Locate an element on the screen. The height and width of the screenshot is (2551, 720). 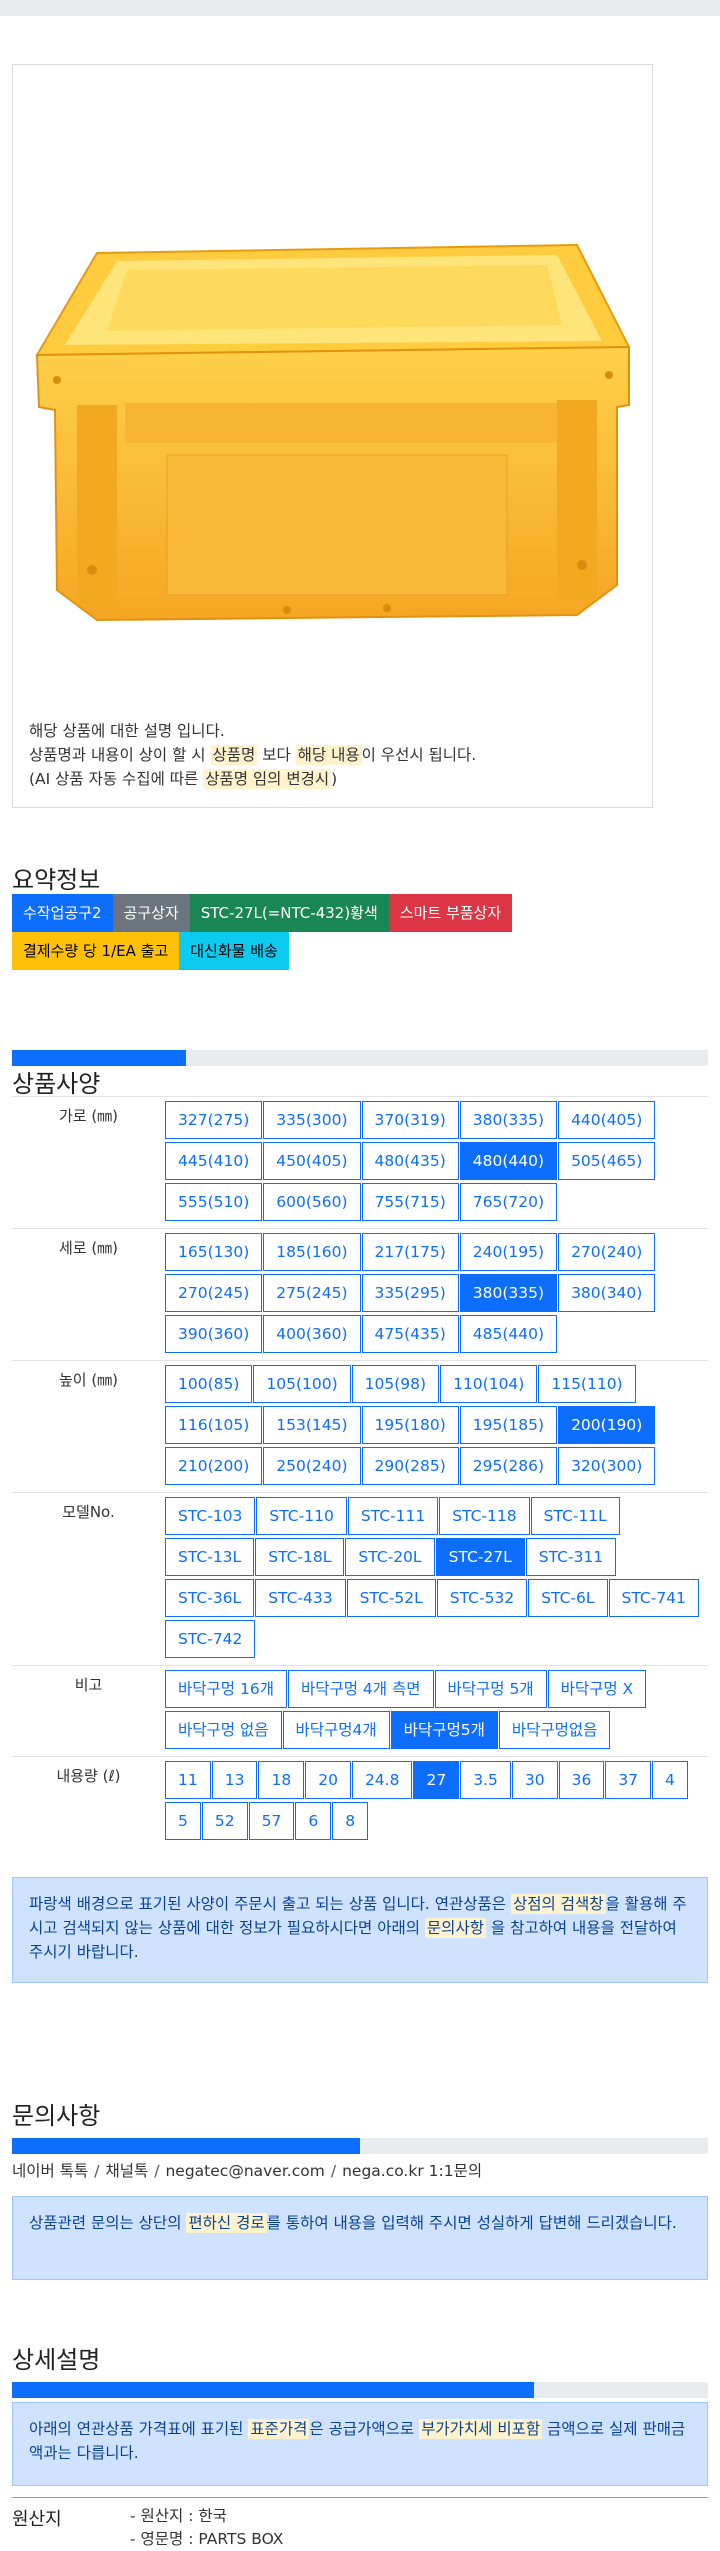
spec-option-button: STC-311 is located at coordinates (571, 1557).